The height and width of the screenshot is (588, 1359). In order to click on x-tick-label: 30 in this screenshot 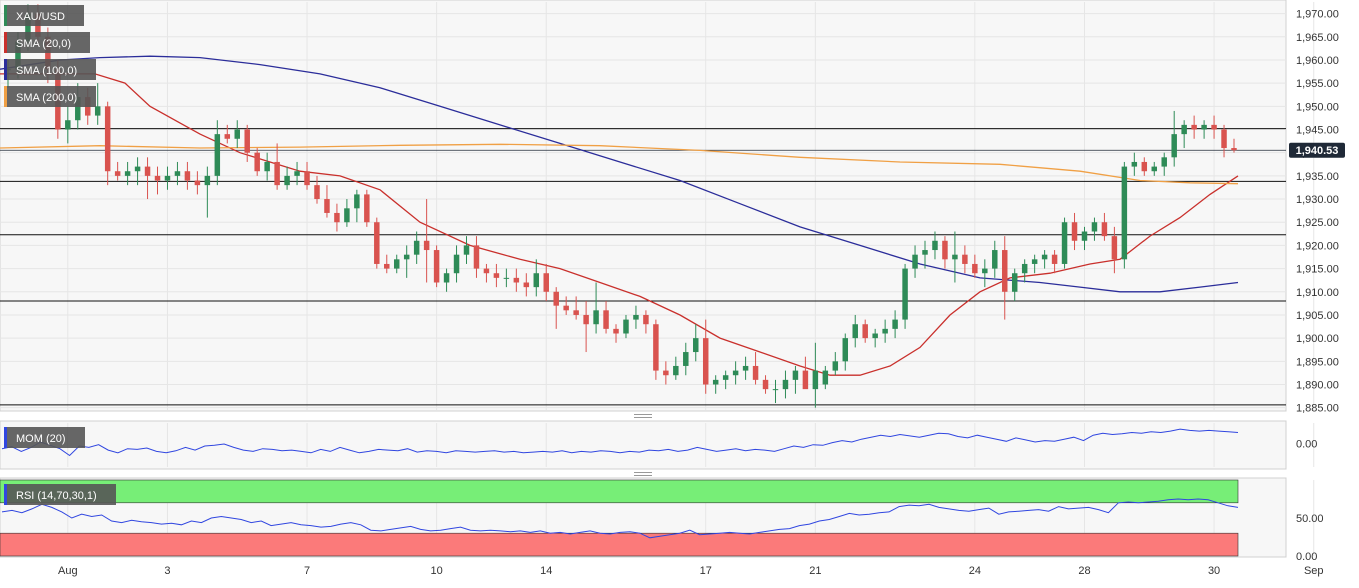, I will do `click(1214, 571)`.